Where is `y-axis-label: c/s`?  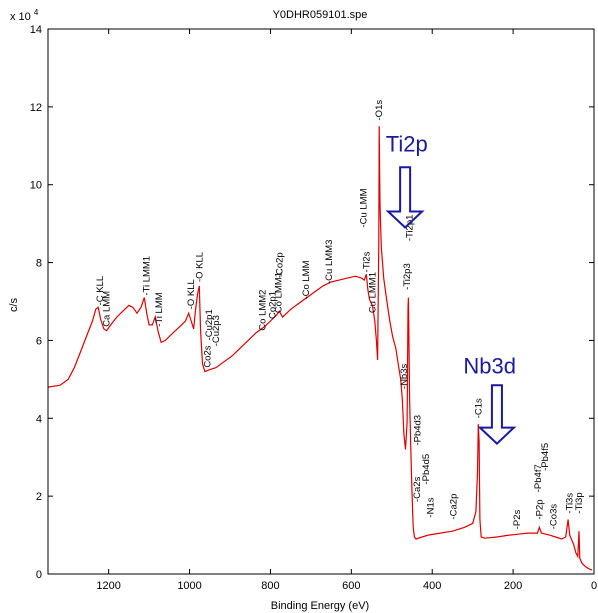 y-axis-label: c/s is located at coordinates (14, 304).